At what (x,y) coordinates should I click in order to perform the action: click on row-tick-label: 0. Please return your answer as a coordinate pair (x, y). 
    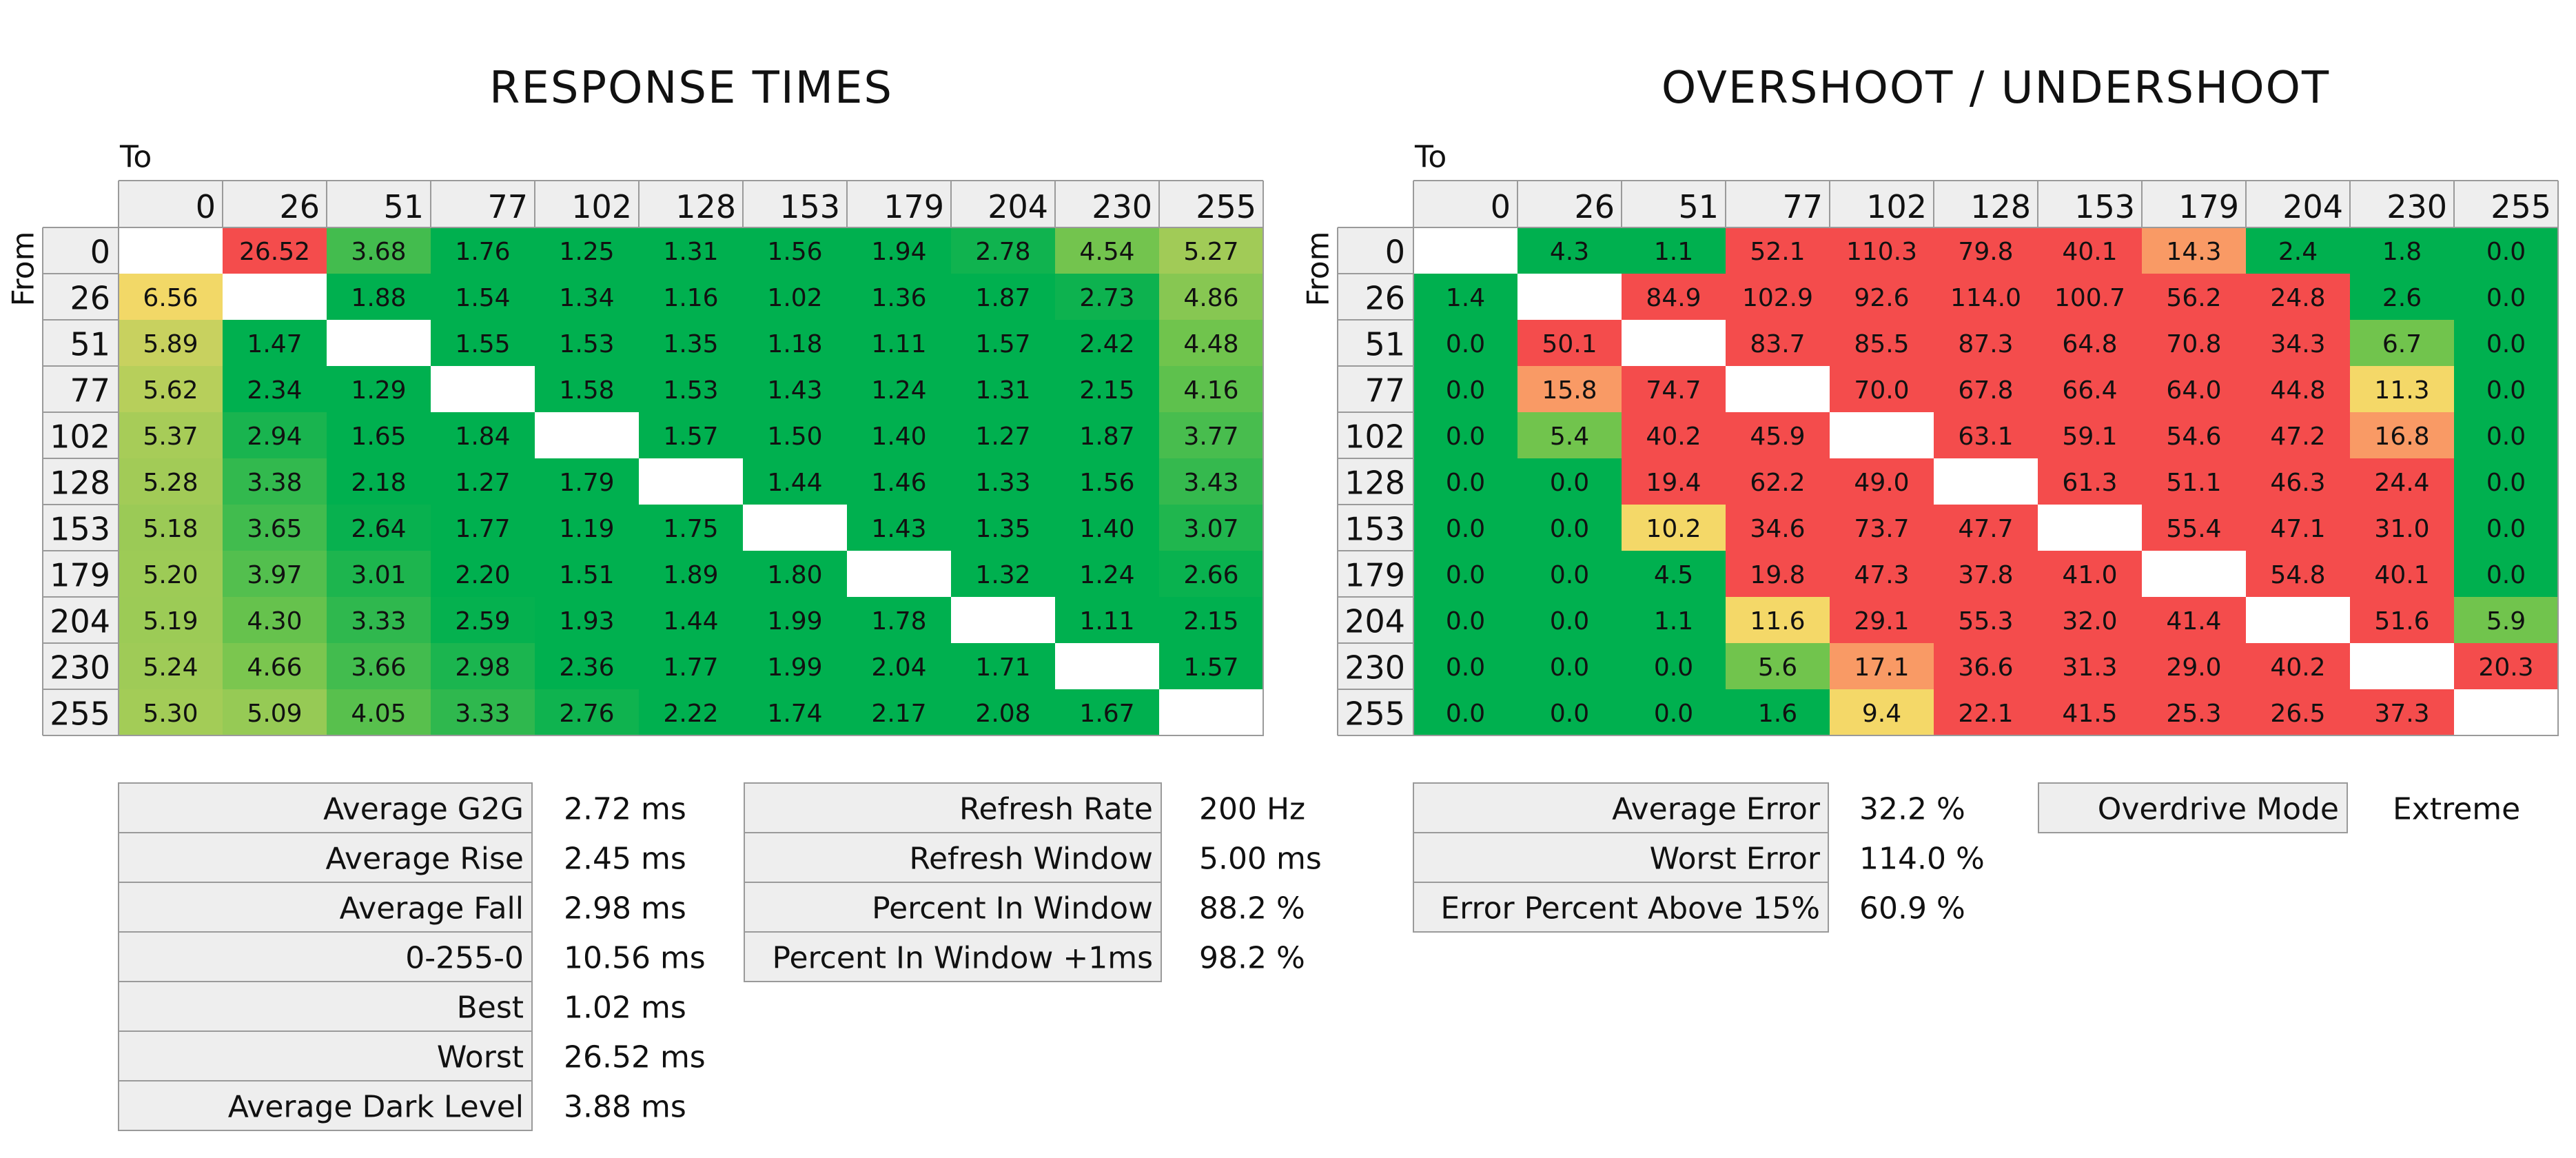
    Looking at the image, I should click on (1395, 252).